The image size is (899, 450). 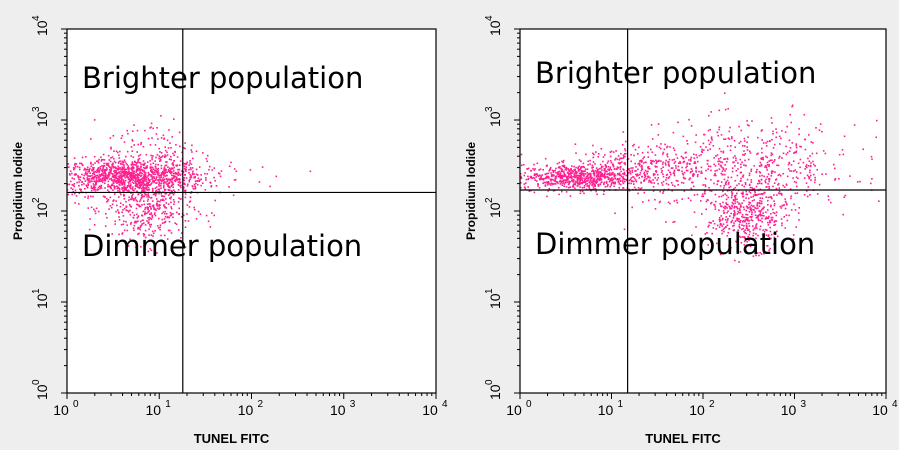 What do you see at coordinates (675, 244) in the screenshot?
I see `annotation-lower-population: Dimmer population` at bounding box center [675, 244].